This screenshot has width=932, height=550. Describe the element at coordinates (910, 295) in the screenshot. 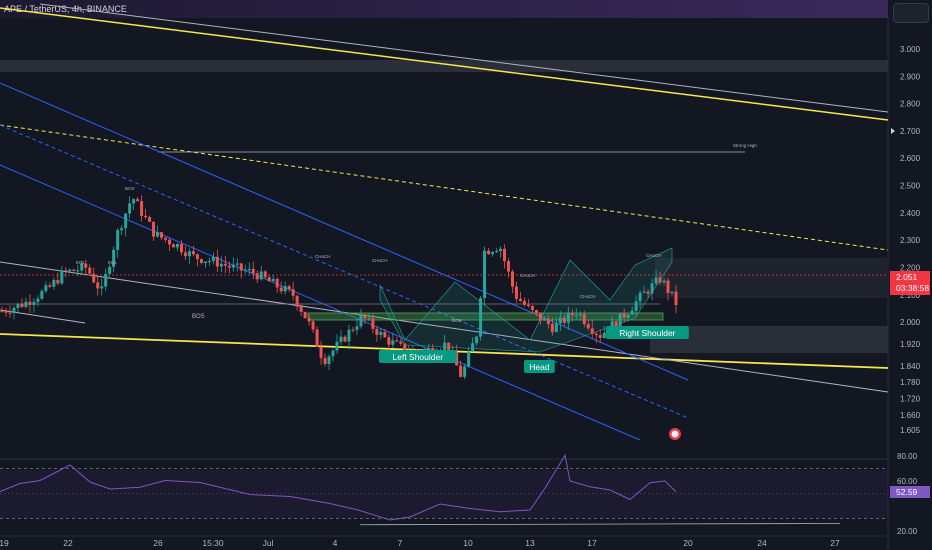

I see `price-tick-label: 2.100` at that location.